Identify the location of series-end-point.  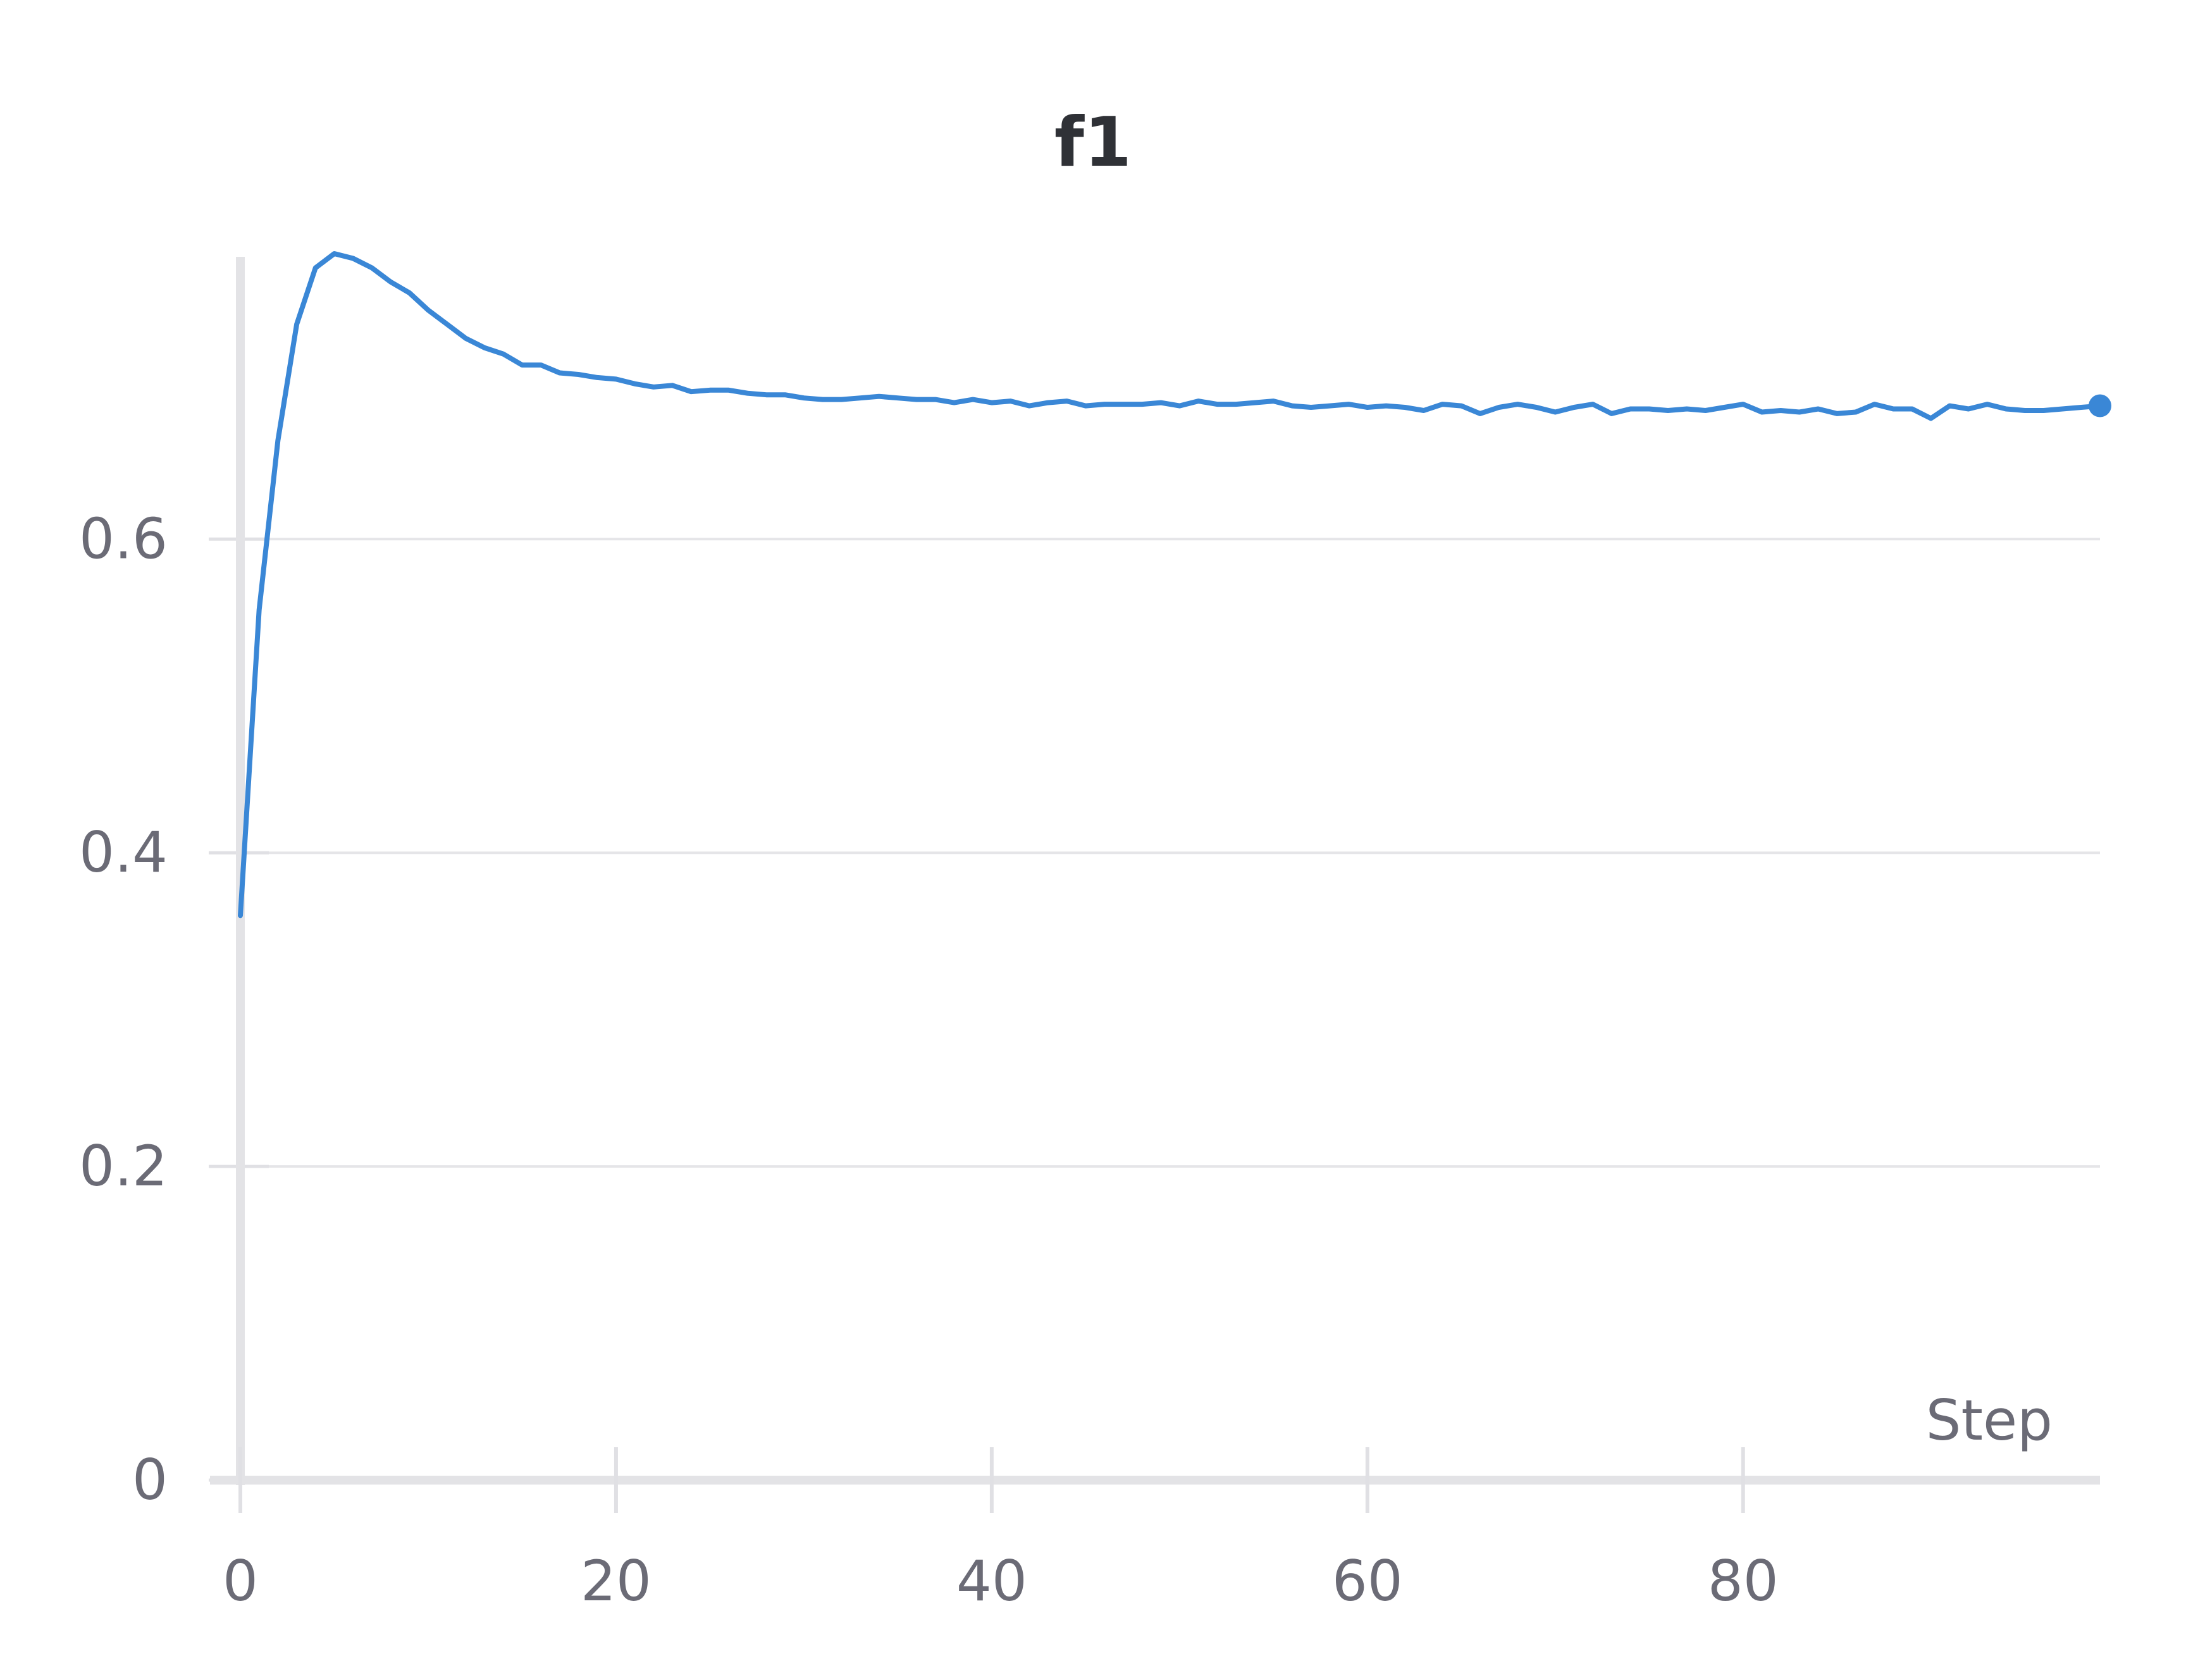
(2100, 405).